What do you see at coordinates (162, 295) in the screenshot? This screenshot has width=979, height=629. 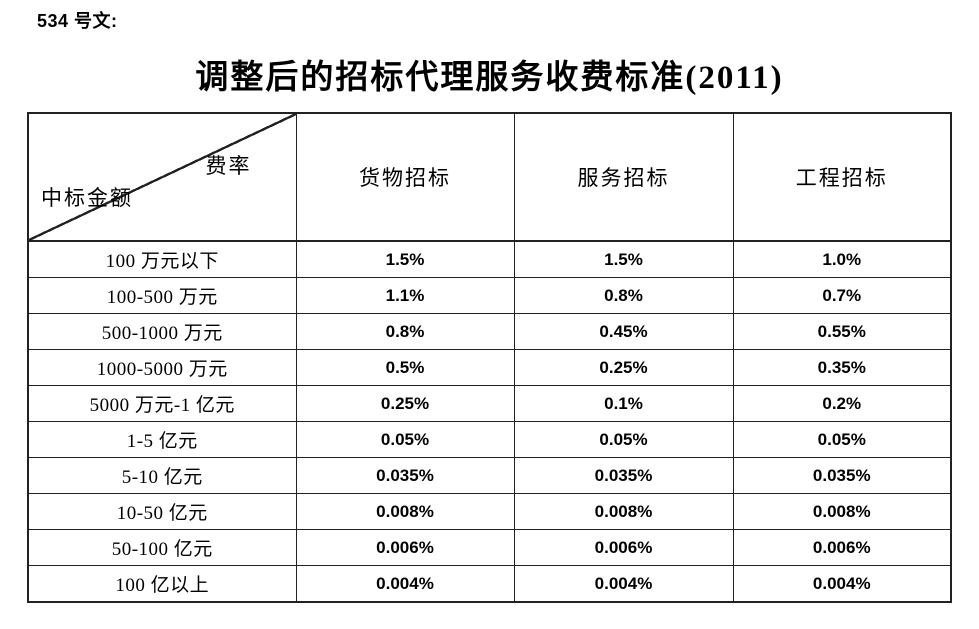 I see `amount-range-label: 100-500 万元` at bounding box center [162, 295].